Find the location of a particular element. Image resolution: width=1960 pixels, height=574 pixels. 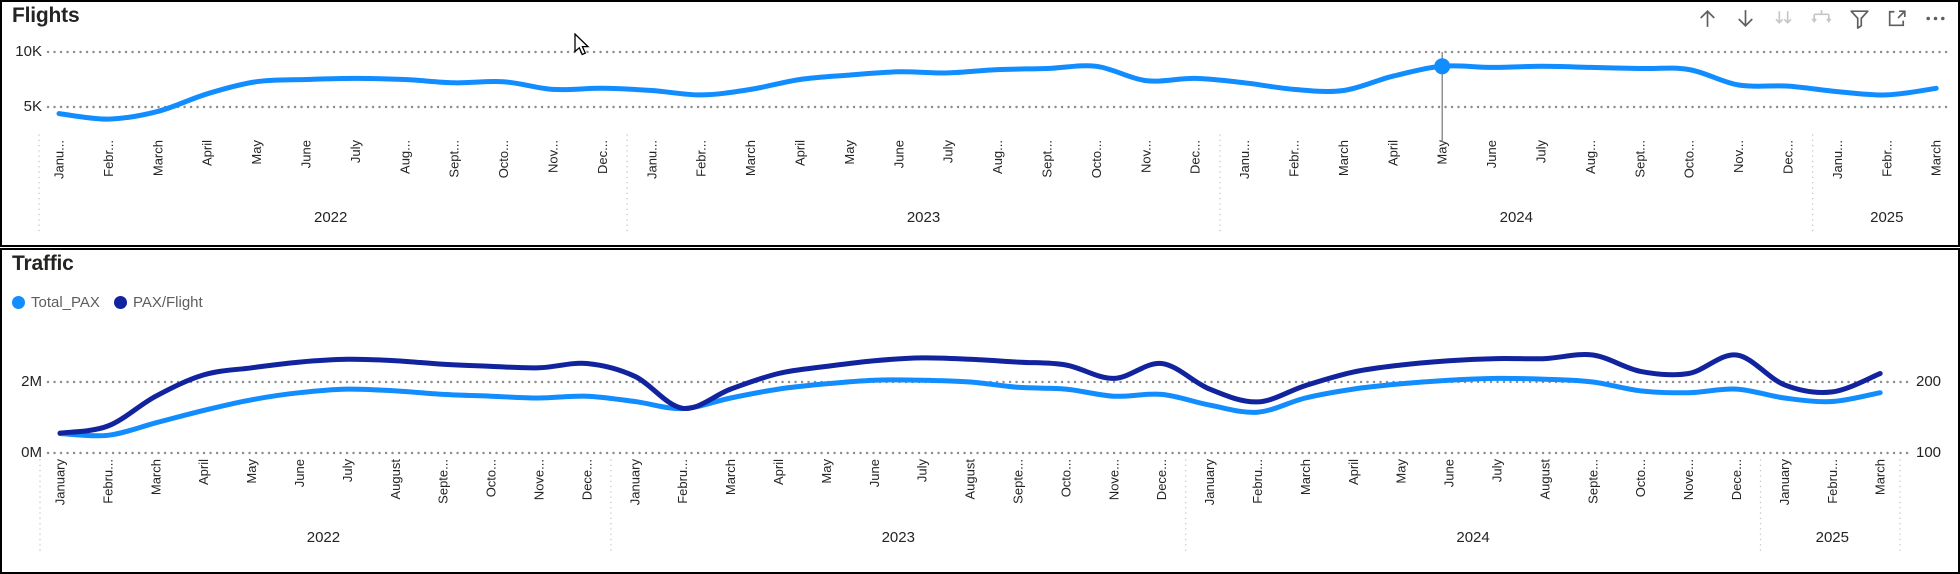

legend-item-total-pax: Total_PAX is located at coordinates (56, 302).